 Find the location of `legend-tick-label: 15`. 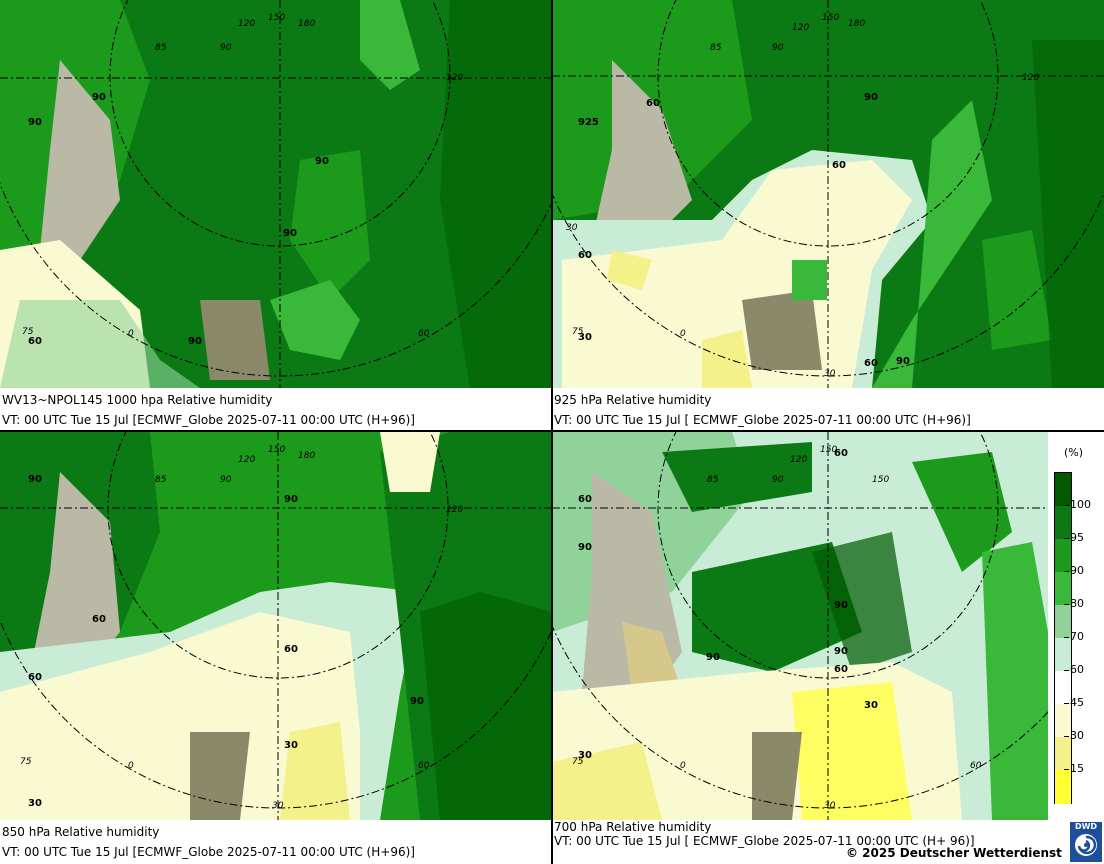

legend-tick-label: 15 is located at coordinates (1074, 768).